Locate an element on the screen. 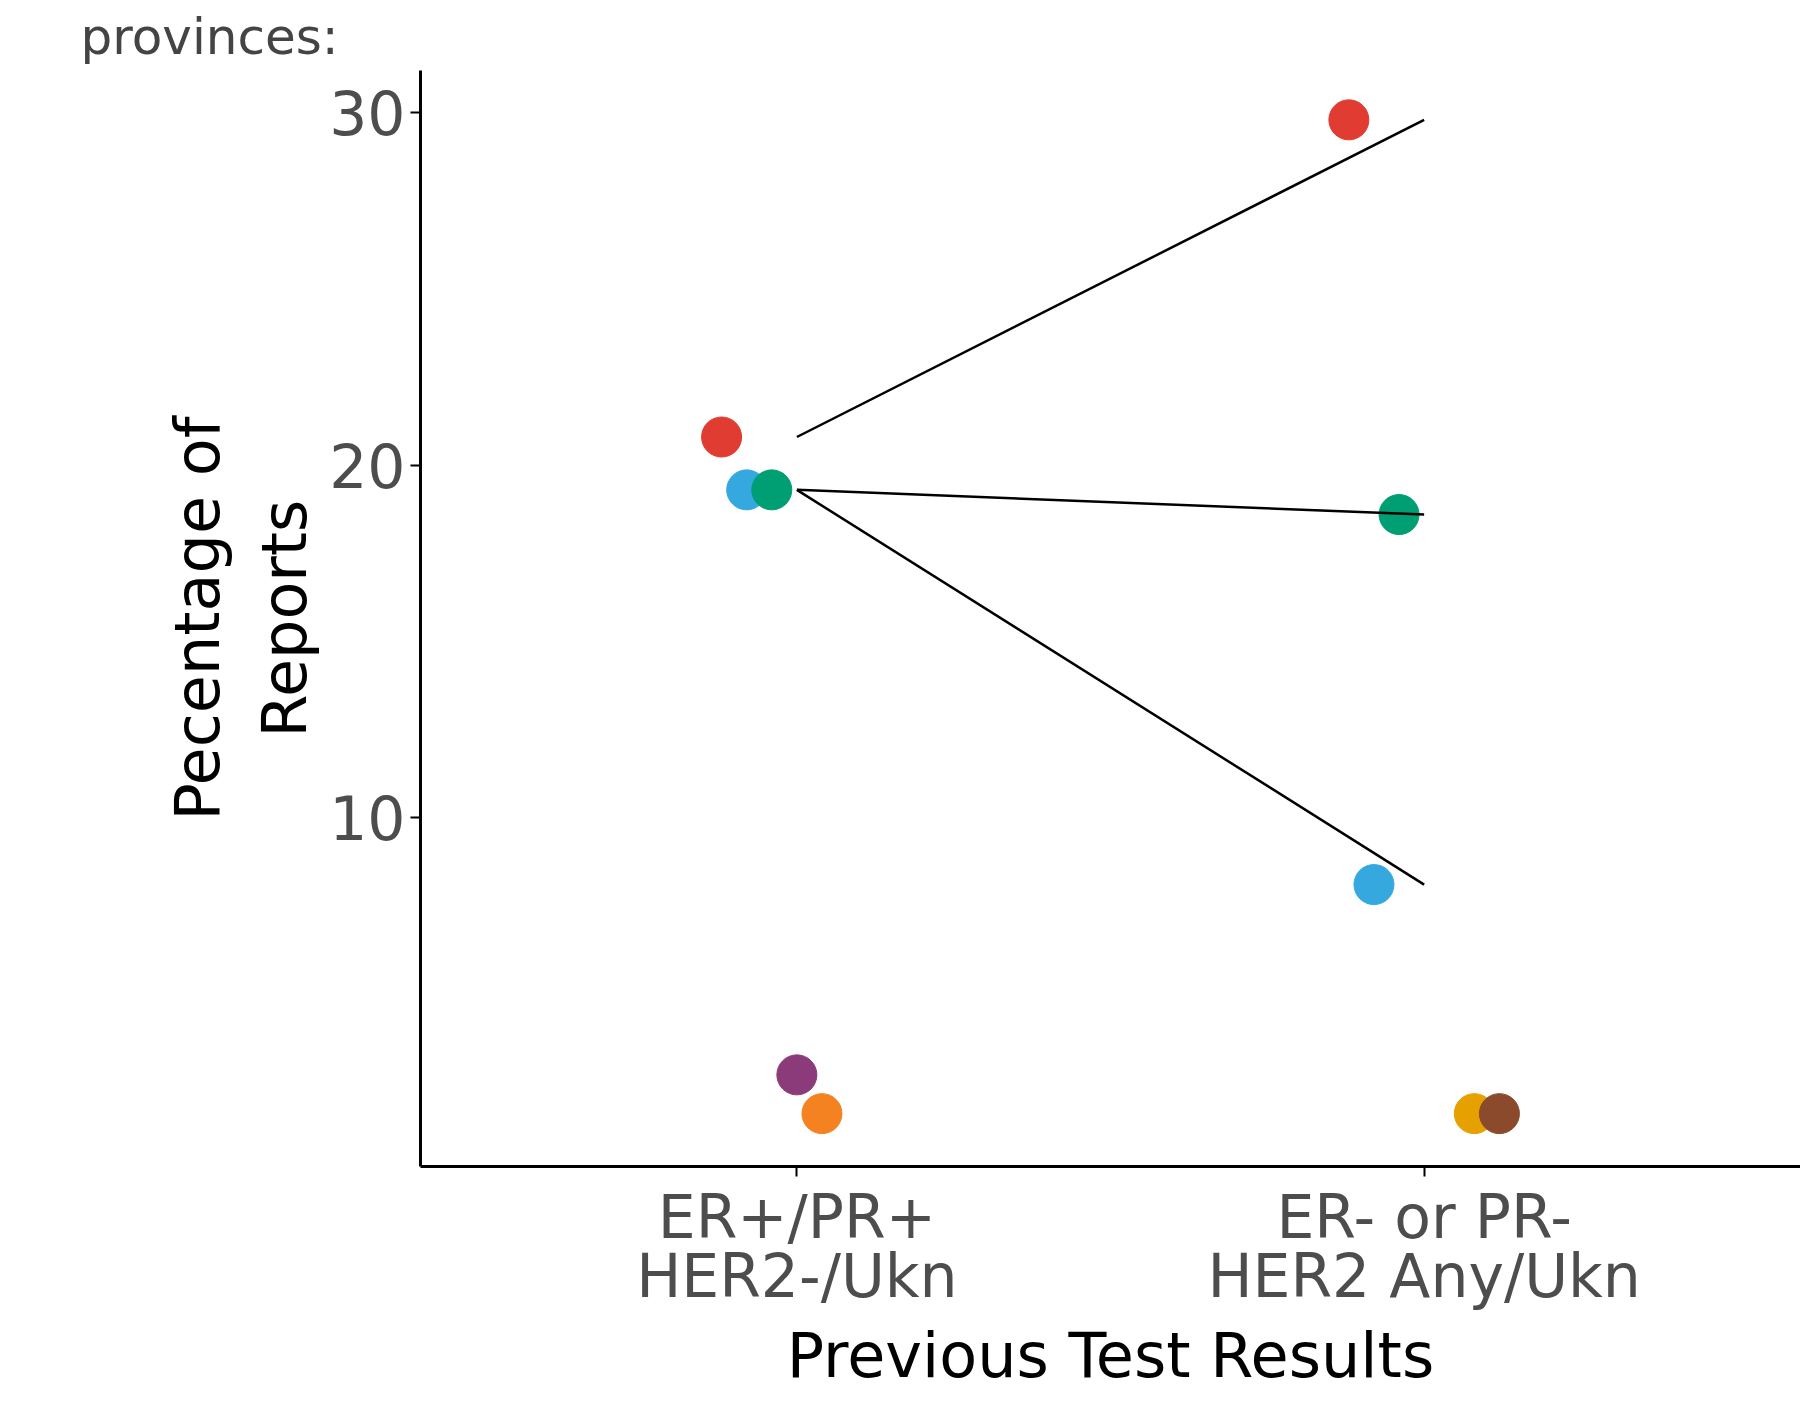 The height and width of the screenshot is (1401, 1804). x-tick-label: ER+/PR+ HER2-/Ukn is located at coordinates (797, 1246).